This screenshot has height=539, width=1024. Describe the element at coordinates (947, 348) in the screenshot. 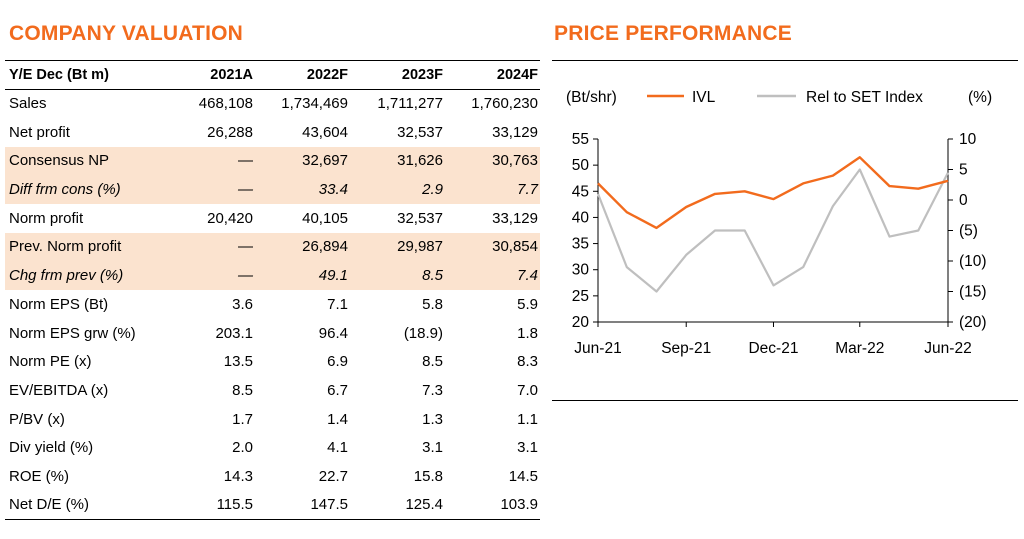

I see `x-tick-label: Jun-22` at that location.